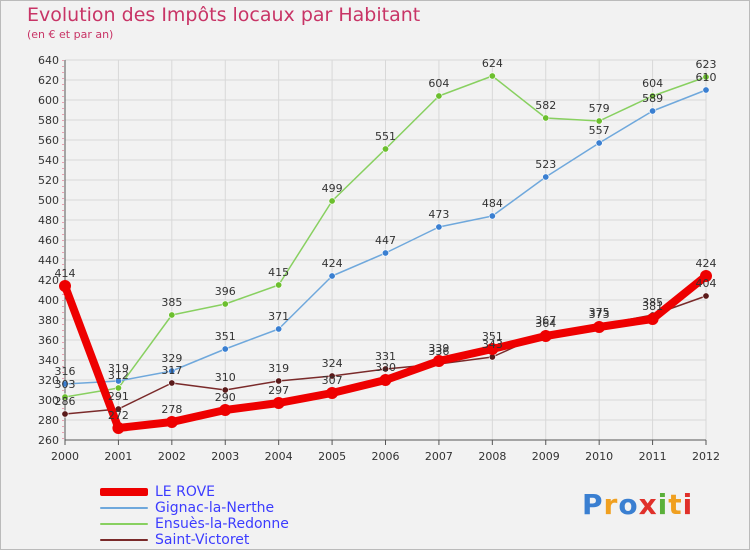 Image resolution: width=750 pixels, height=550 pixels. Describe the element at coordinates (48, 380) in the screenshot. I see `y-tick-label: 320` at that location.